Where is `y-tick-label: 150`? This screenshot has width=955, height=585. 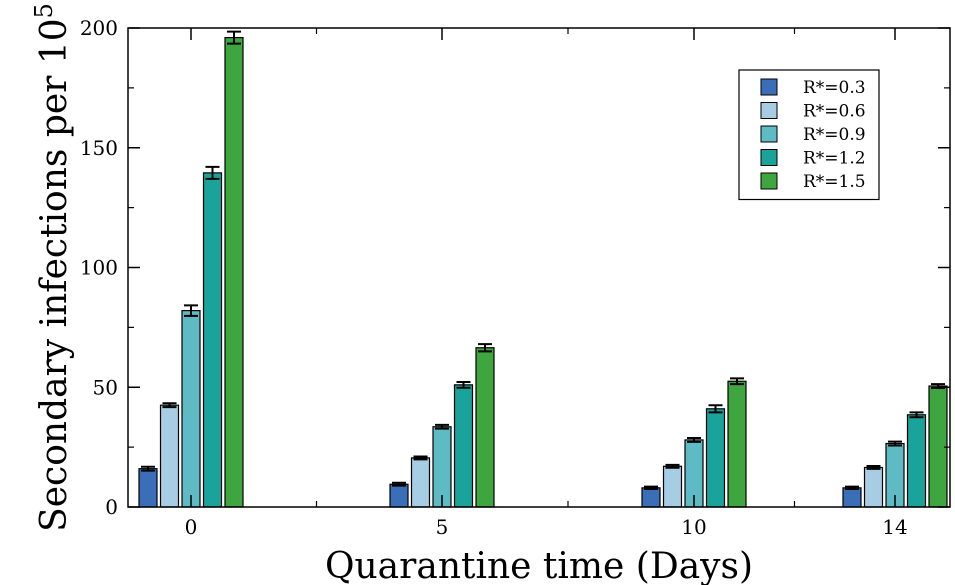 y-tick-label: 150 is located at coordinates (99, 148).